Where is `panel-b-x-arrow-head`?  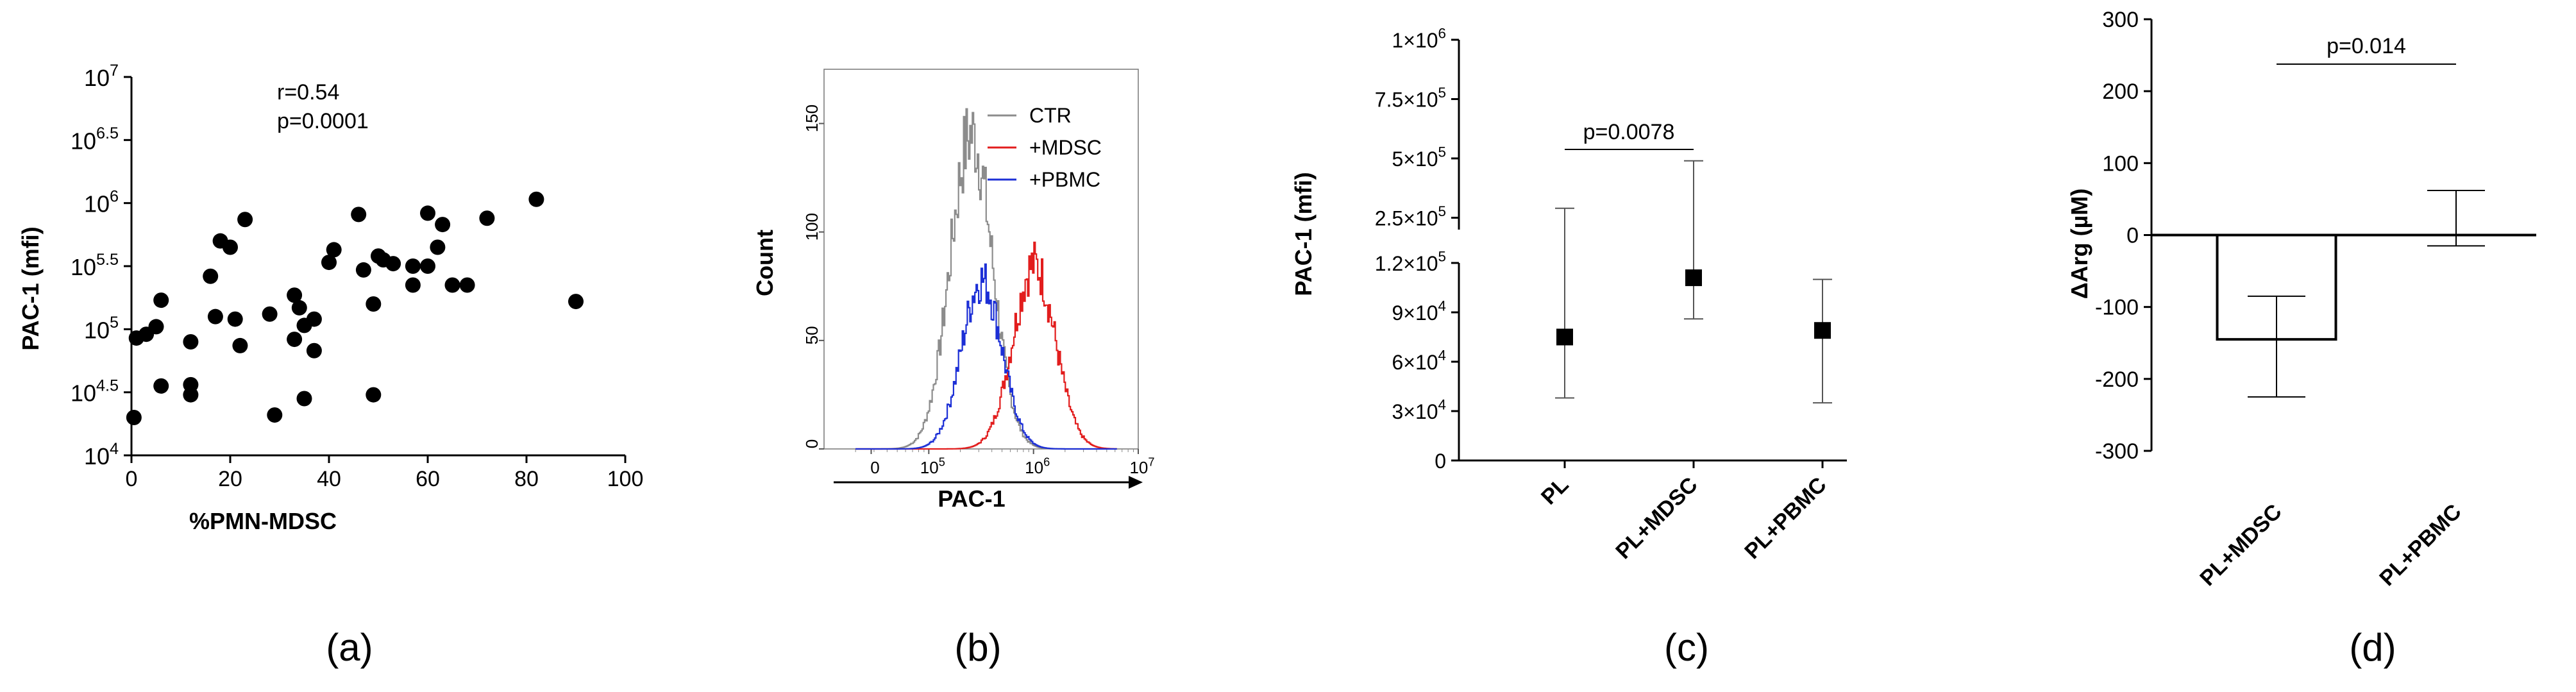
panel-b-x-arrow-head is located at coordinates (1136, 482).